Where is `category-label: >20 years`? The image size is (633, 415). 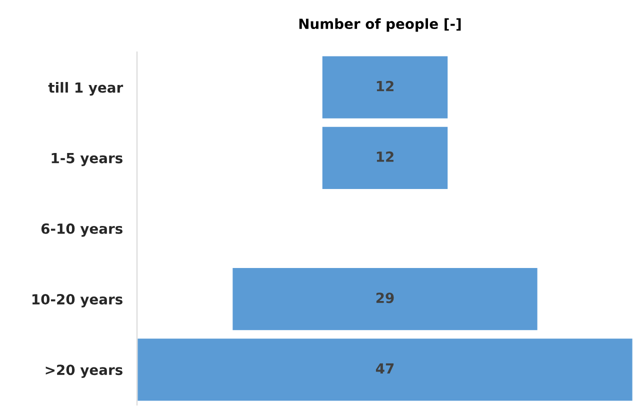
category-label: >20 years is located at coordinates (84, 371).